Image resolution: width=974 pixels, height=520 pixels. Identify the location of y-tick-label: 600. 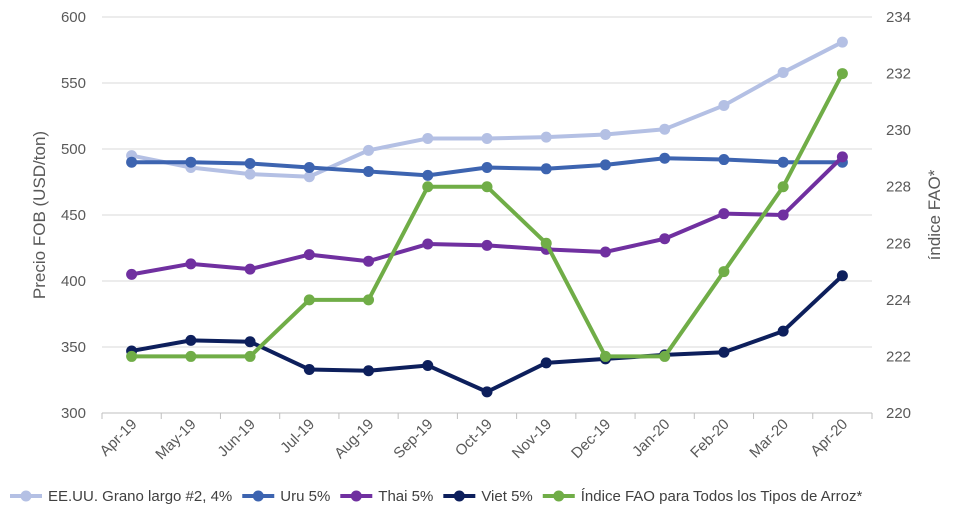
(73, 17).